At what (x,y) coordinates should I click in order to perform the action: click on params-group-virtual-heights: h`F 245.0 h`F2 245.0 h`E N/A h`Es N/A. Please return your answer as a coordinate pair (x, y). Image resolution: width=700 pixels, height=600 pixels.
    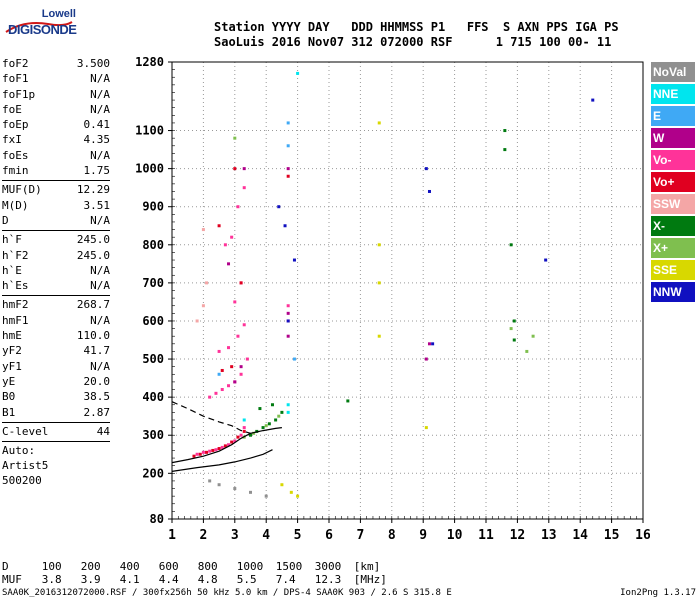
    Looking at the image, I should click on (56, 262).